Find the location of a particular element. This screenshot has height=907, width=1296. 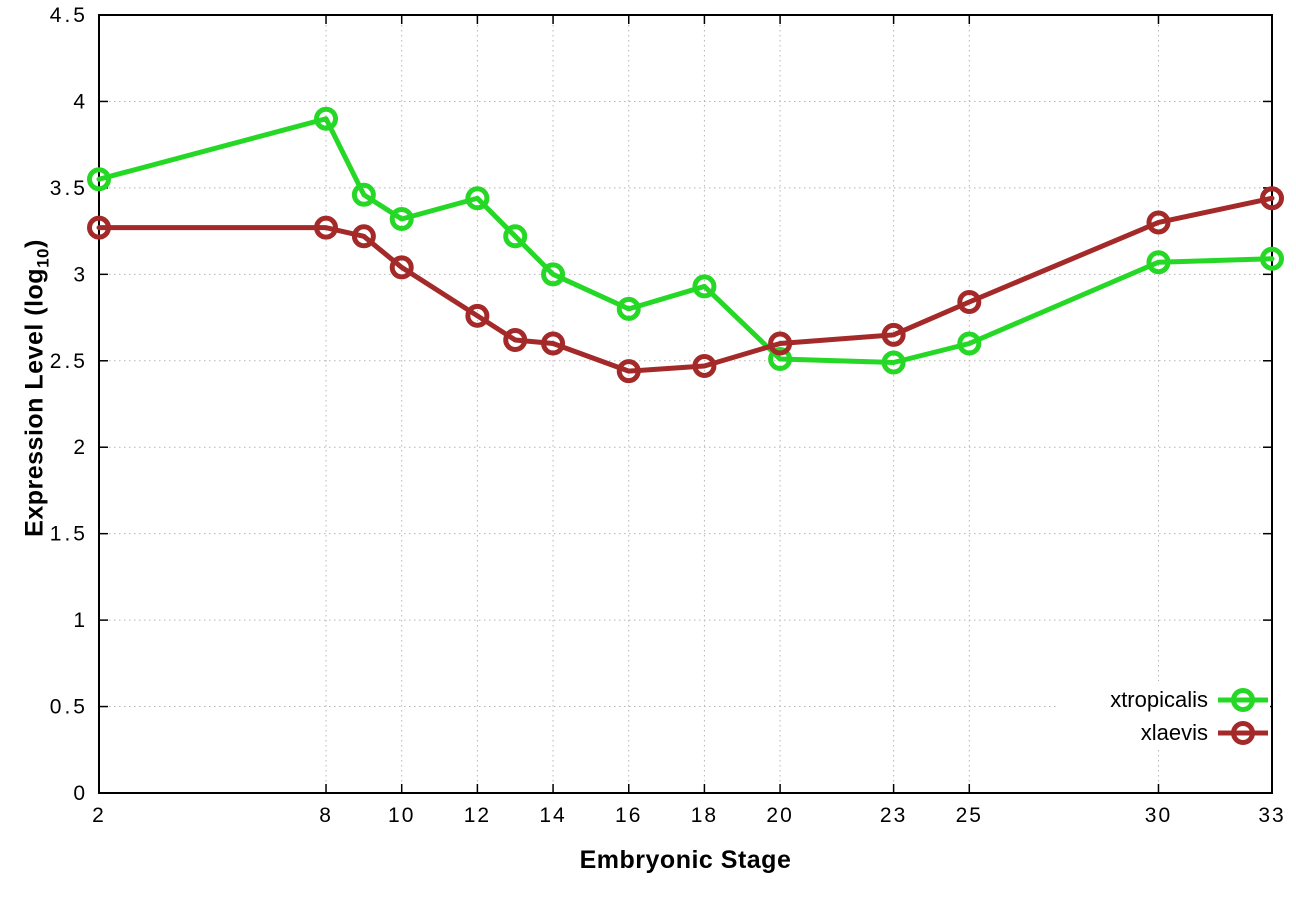

x-tick-label: 25 is located at coordinates (969, 815).